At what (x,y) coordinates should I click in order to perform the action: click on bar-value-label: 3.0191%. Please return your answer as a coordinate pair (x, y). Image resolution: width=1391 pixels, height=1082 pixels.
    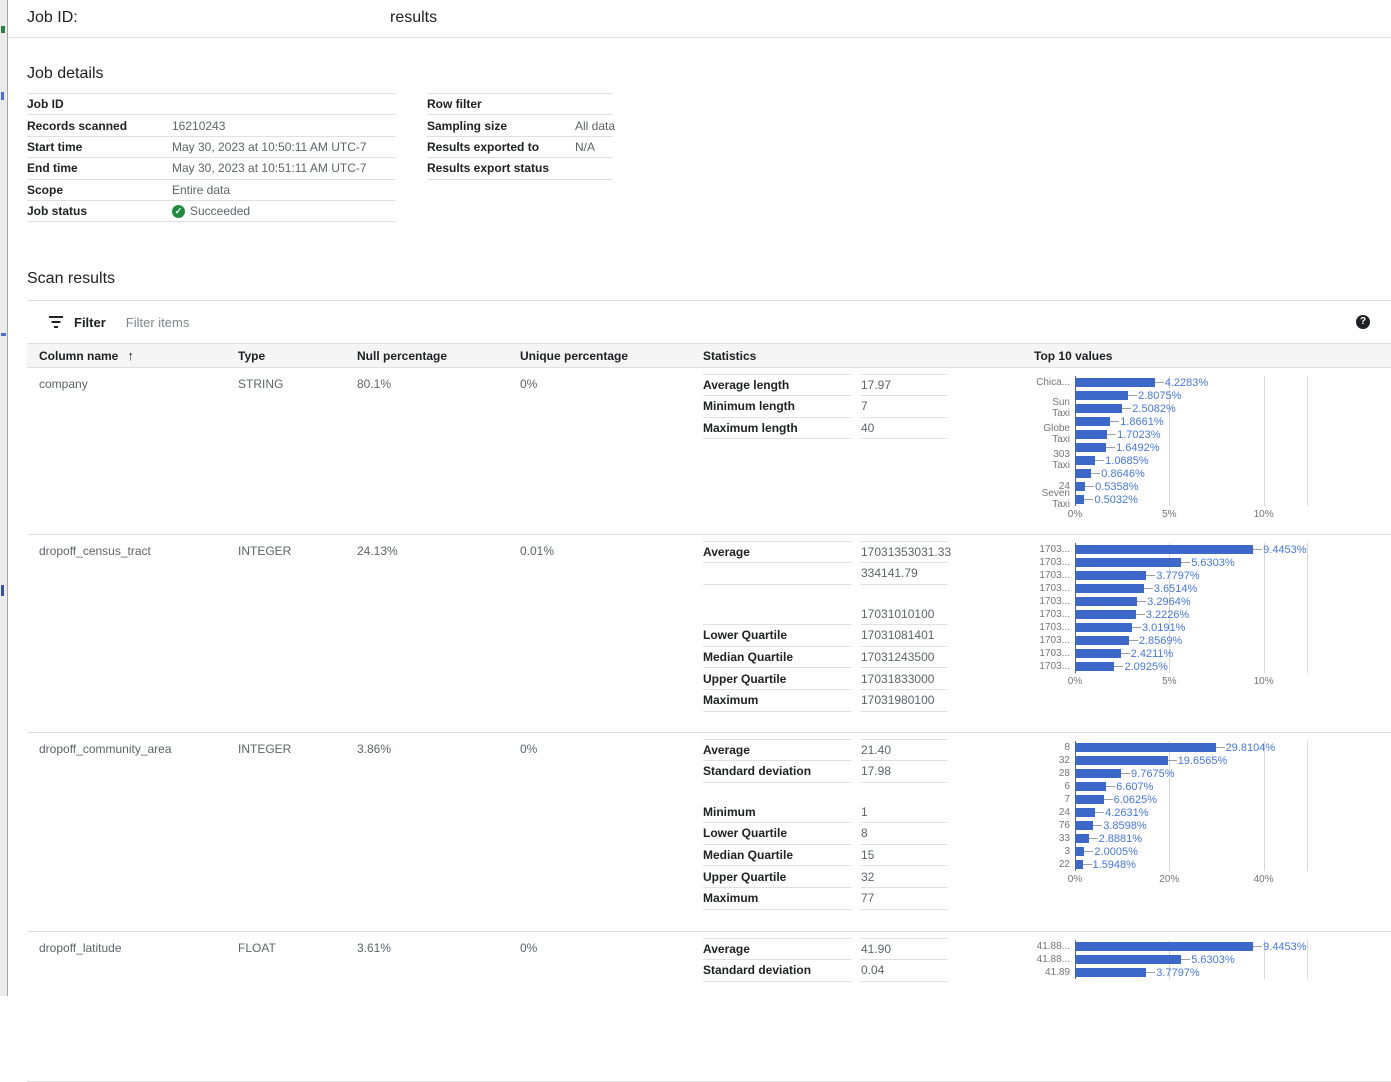
    Looking at the image, I should click on (1163, 627).